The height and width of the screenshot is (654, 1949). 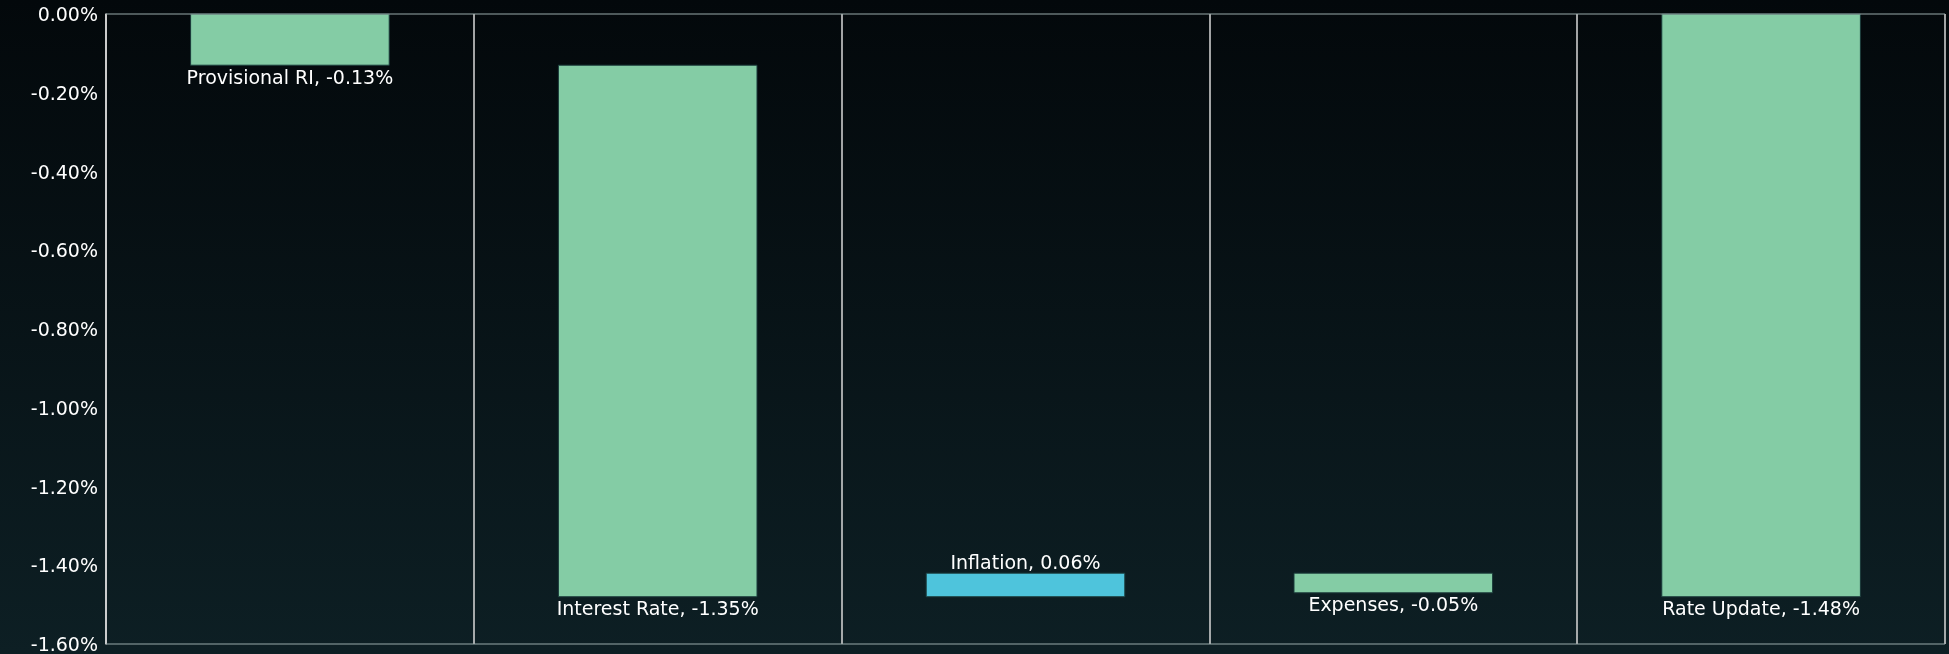 What do you see at coordinates (64, 250) in the screenshot?
I see `y-tick-label: -0.60%` at bounding box center [64, 250].